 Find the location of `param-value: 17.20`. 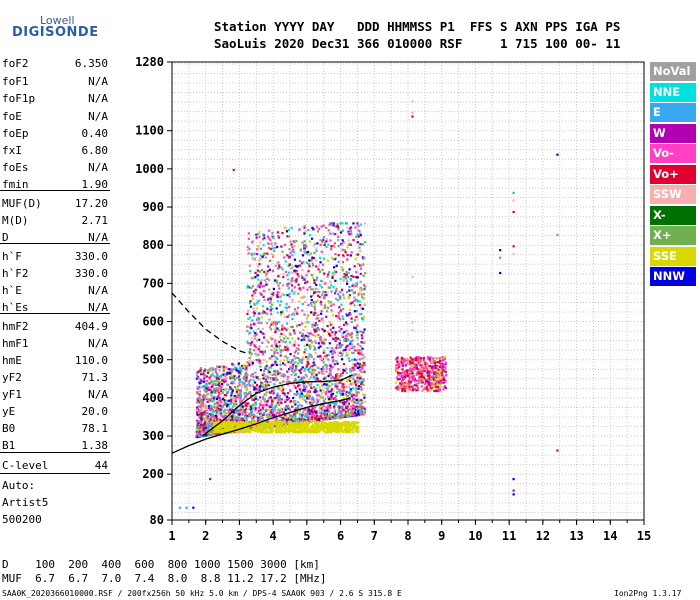

param-value: 17.20 is located at coordinates (91, 203).